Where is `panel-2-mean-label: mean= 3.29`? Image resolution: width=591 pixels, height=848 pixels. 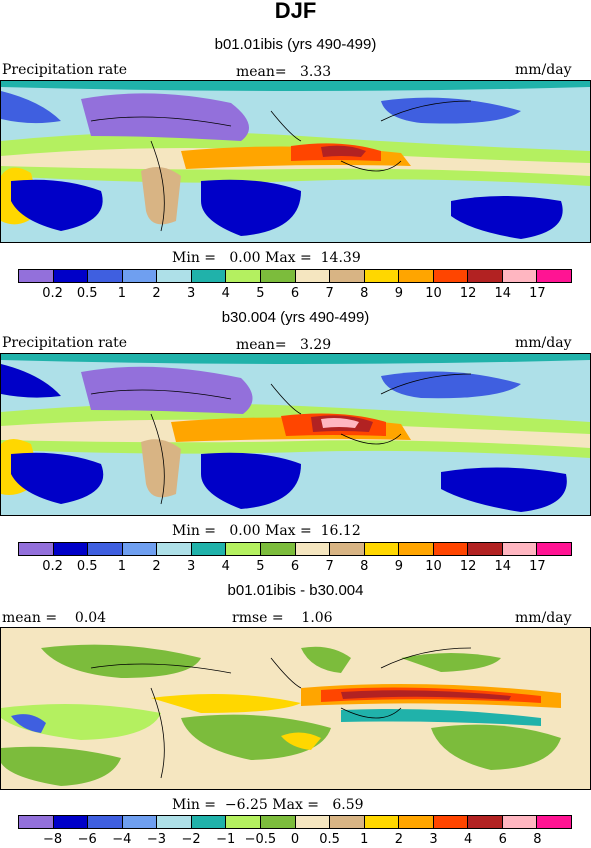 panel-2-mean-label: mean= 3.29 is located at coordinates (284, 345).